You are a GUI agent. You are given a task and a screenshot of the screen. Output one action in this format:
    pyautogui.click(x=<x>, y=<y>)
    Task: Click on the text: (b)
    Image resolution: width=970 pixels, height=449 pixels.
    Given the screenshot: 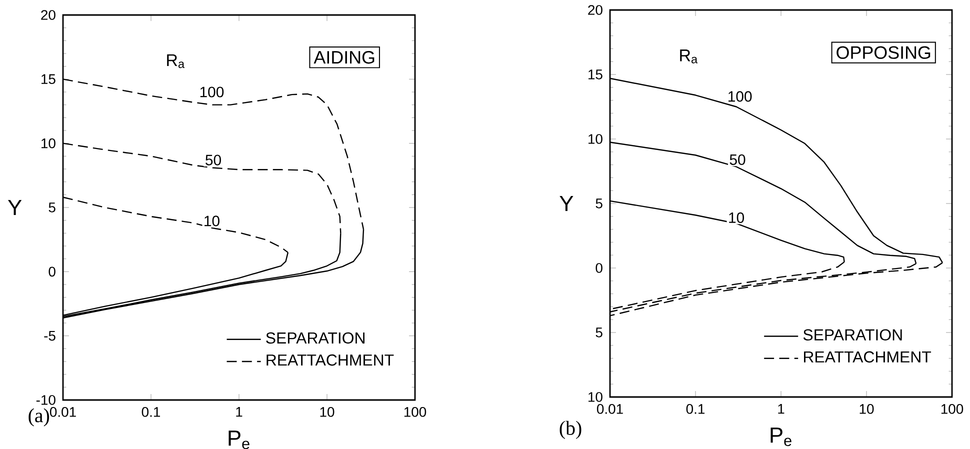 What is the action you would take?
    pyautogui.click(x=571, y=429)
    